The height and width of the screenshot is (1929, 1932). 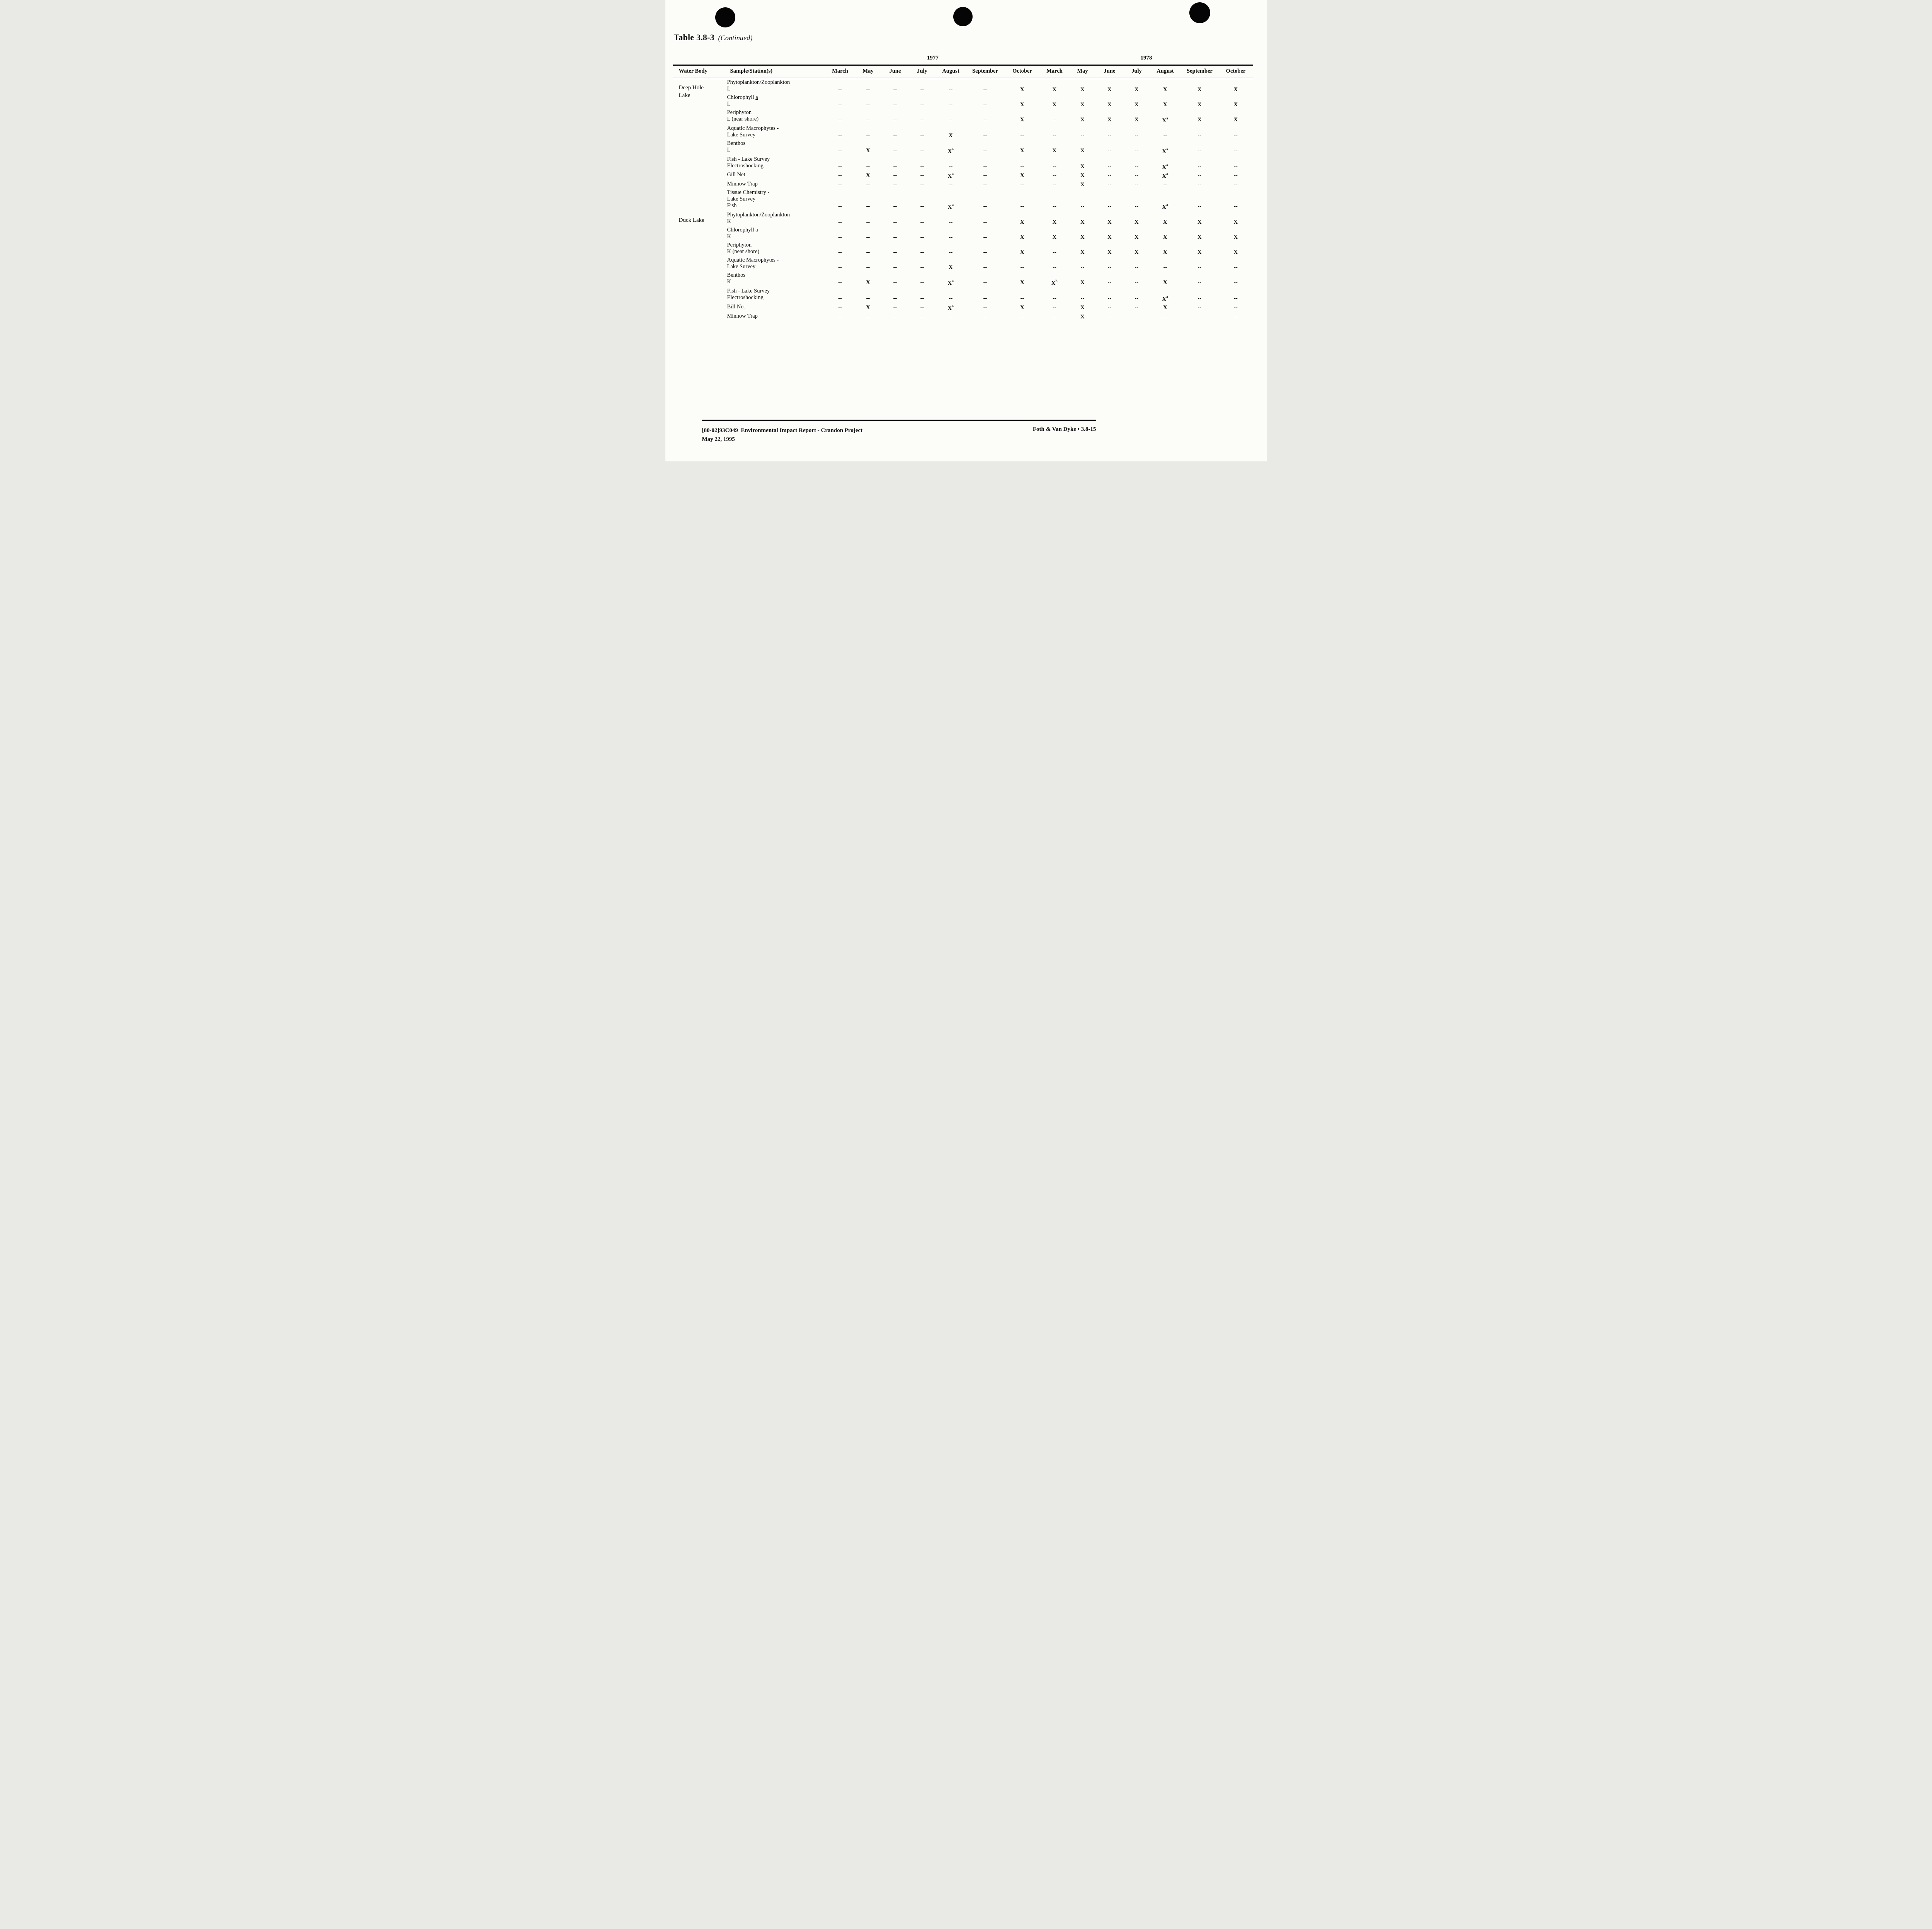 What do you see at coordinates (700, 72) in the screenshot?
I see `col-header-water-body: Water Body` at bounding box center [700, 72].